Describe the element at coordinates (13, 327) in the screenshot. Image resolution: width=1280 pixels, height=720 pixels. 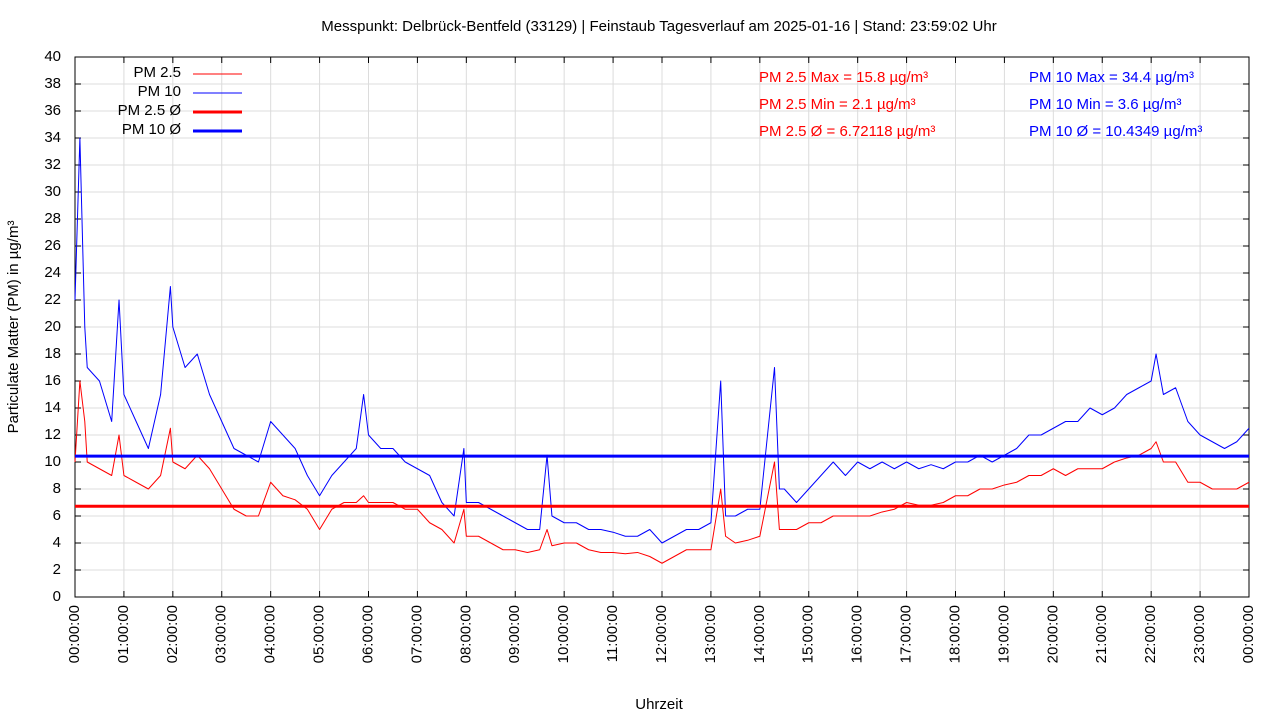
I see `y-axis-label: Particulate Matter (PM) in µg/m³` at that location.